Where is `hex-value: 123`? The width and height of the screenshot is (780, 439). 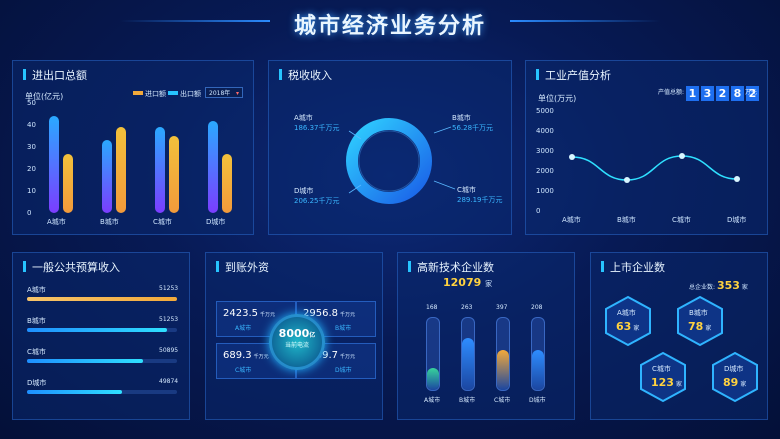
hex-value: 123 is located at coordinates (662, 382).